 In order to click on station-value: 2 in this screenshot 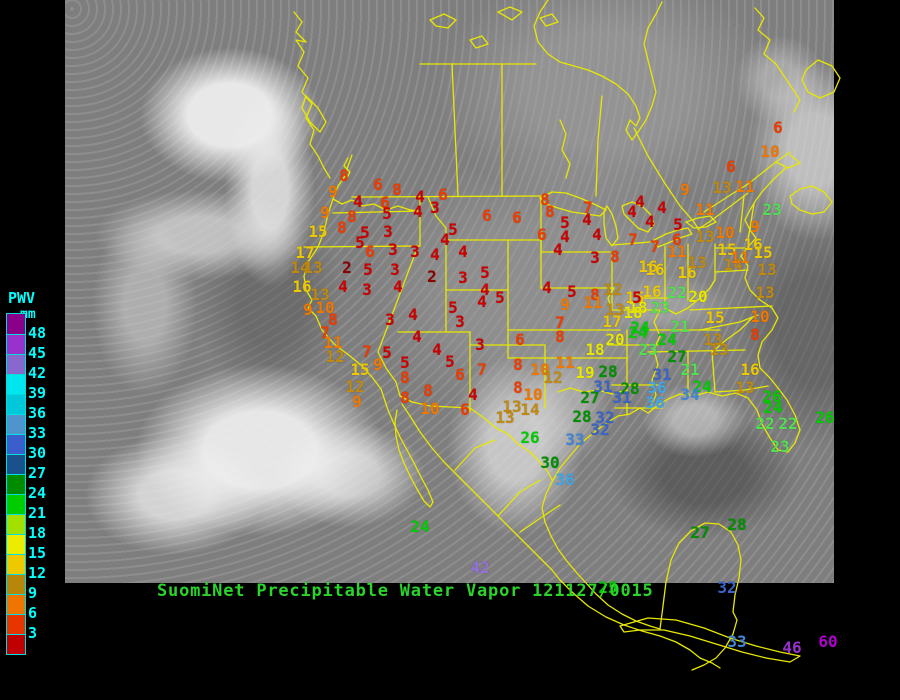, I will do `click(347, 267)`.